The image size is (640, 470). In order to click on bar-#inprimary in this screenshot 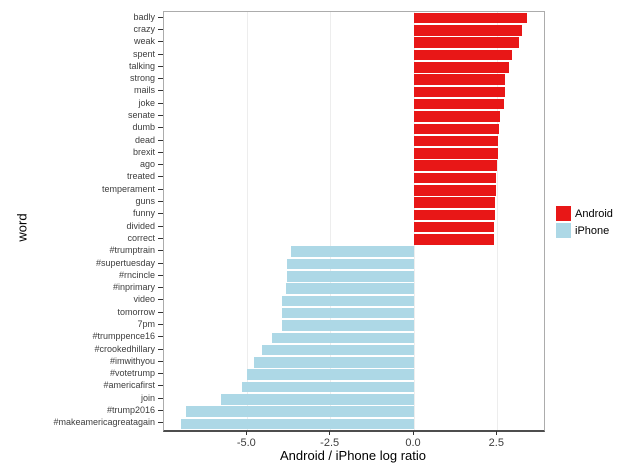, I will do `click(350, 288)`.